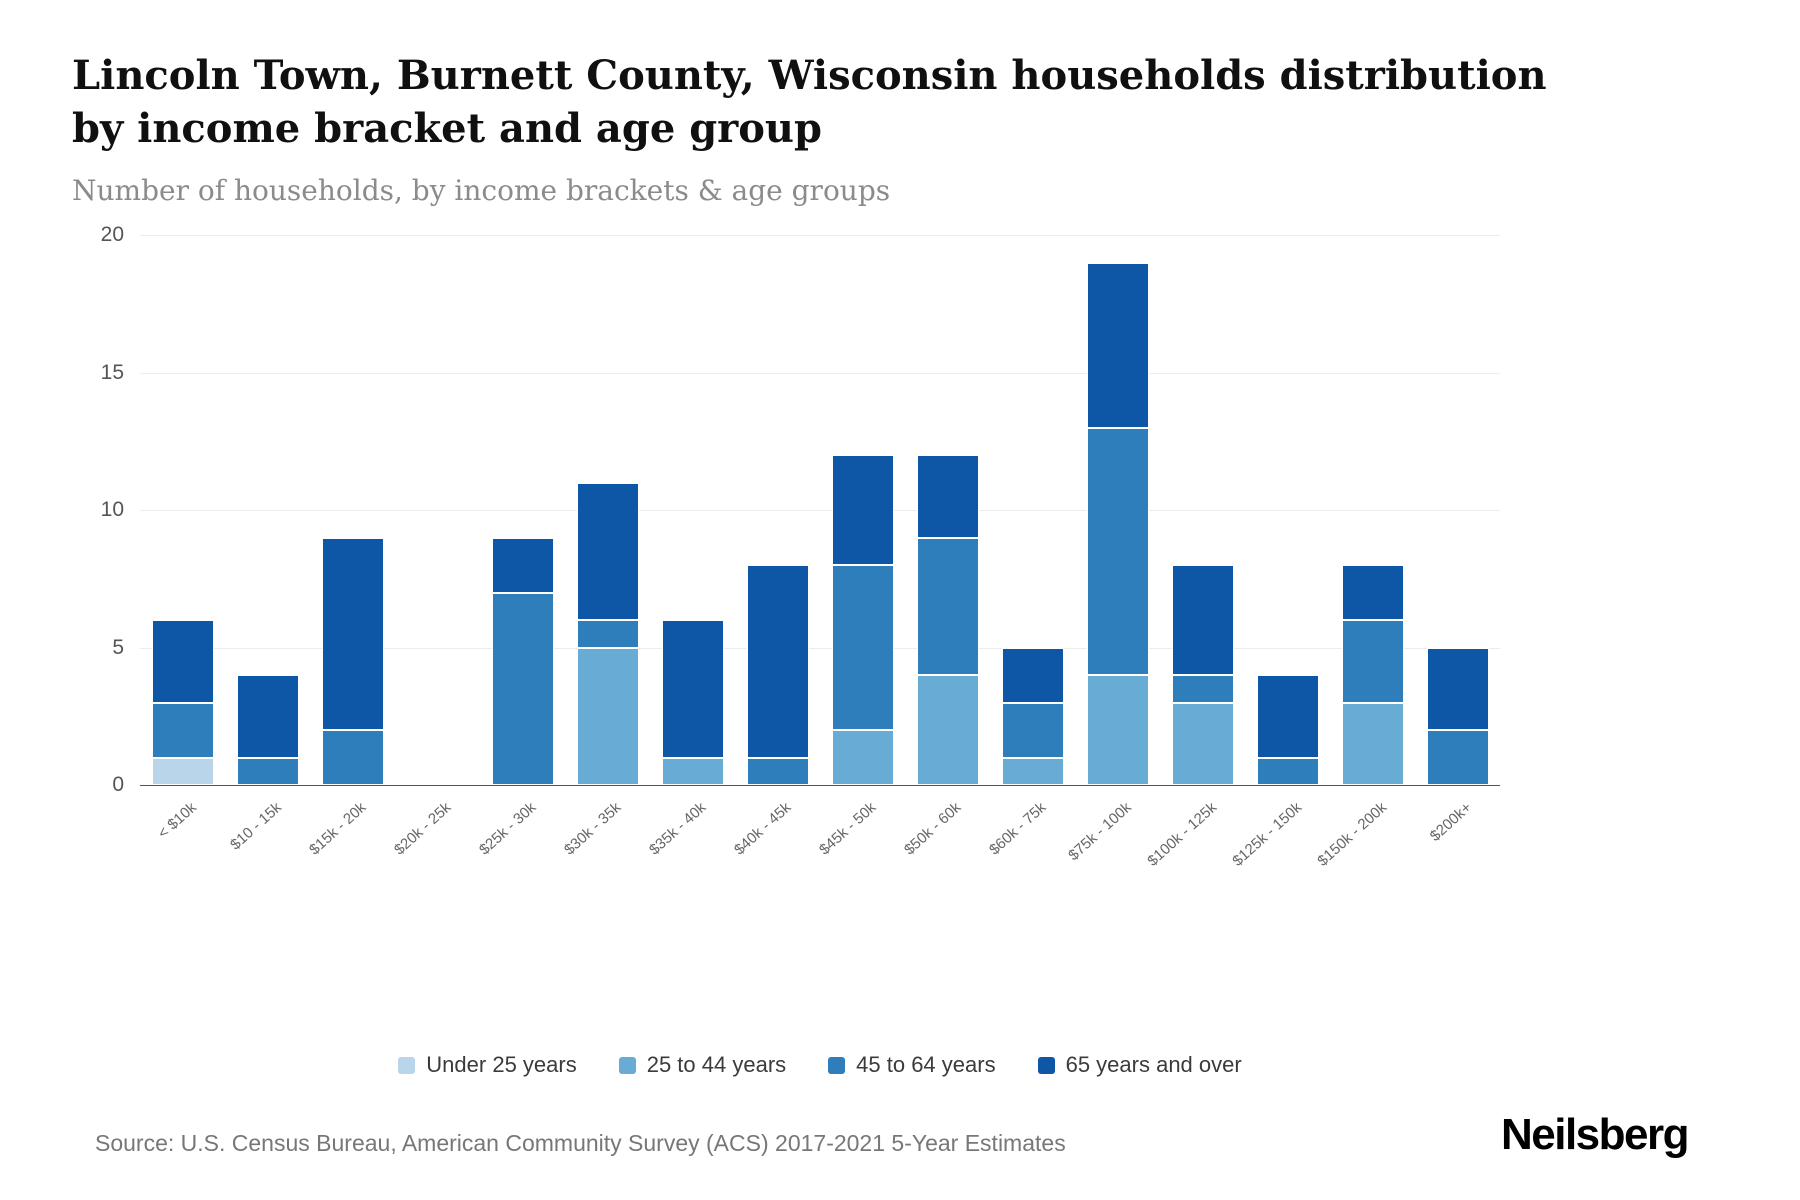 This screenshot has width=1800, height=1200. I want to click on x-axis-tick-label: $45k - 50k, so click(848, 829).